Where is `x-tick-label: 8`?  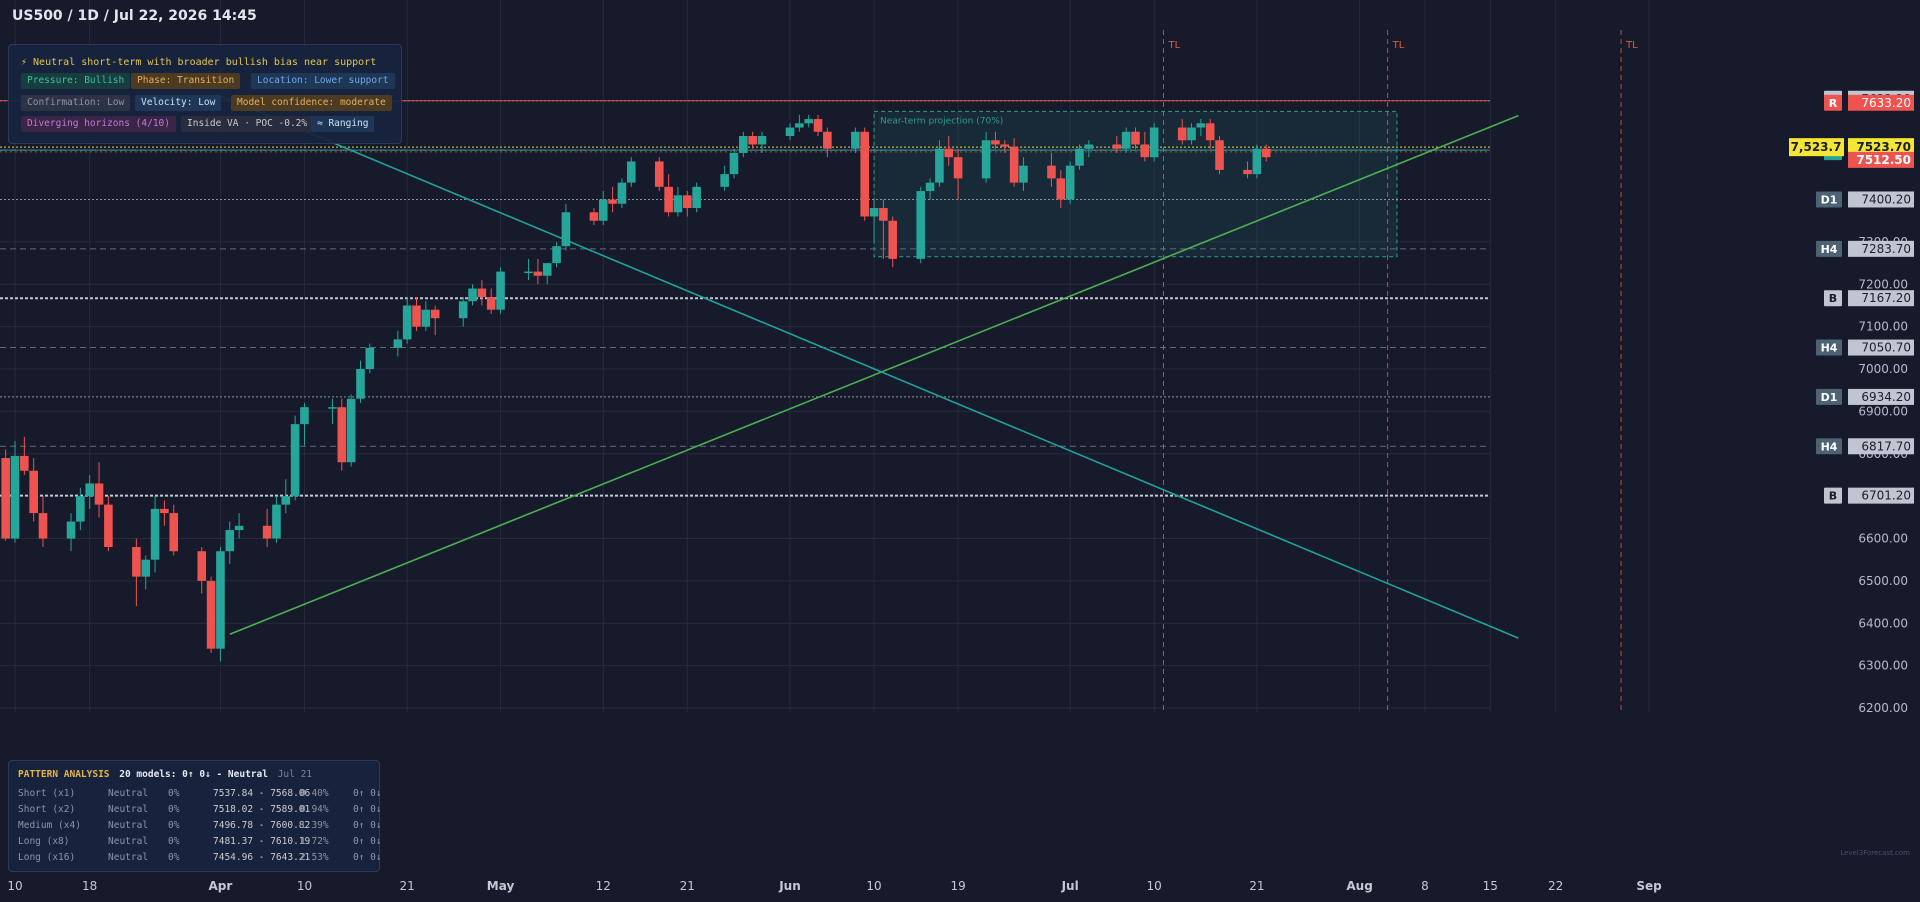 x-tick-label: 8 is located at coordinates (1425, 886).